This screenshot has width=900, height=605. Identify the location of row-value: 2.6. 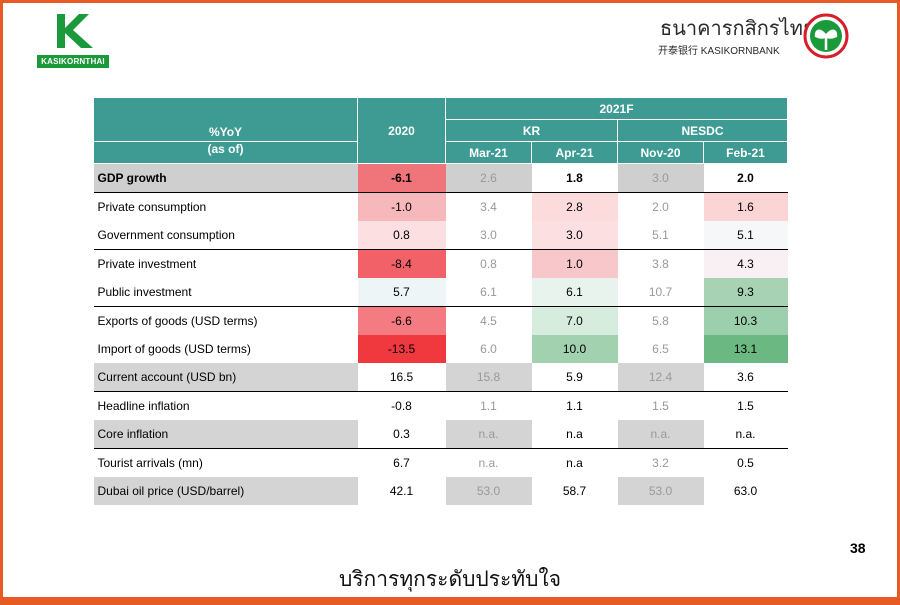
(488, 178).